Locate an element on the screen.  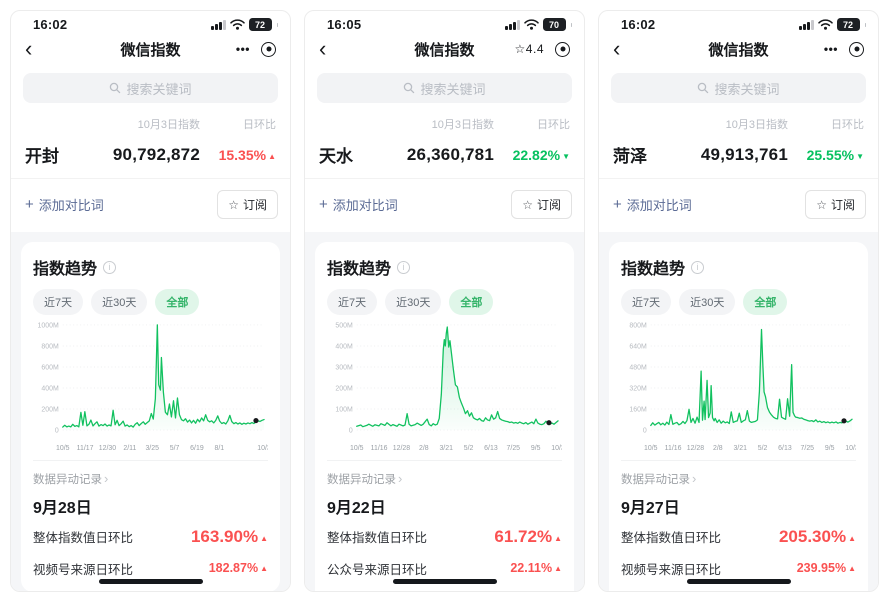
svg-text: 0 is located at coordinates (57, 431).